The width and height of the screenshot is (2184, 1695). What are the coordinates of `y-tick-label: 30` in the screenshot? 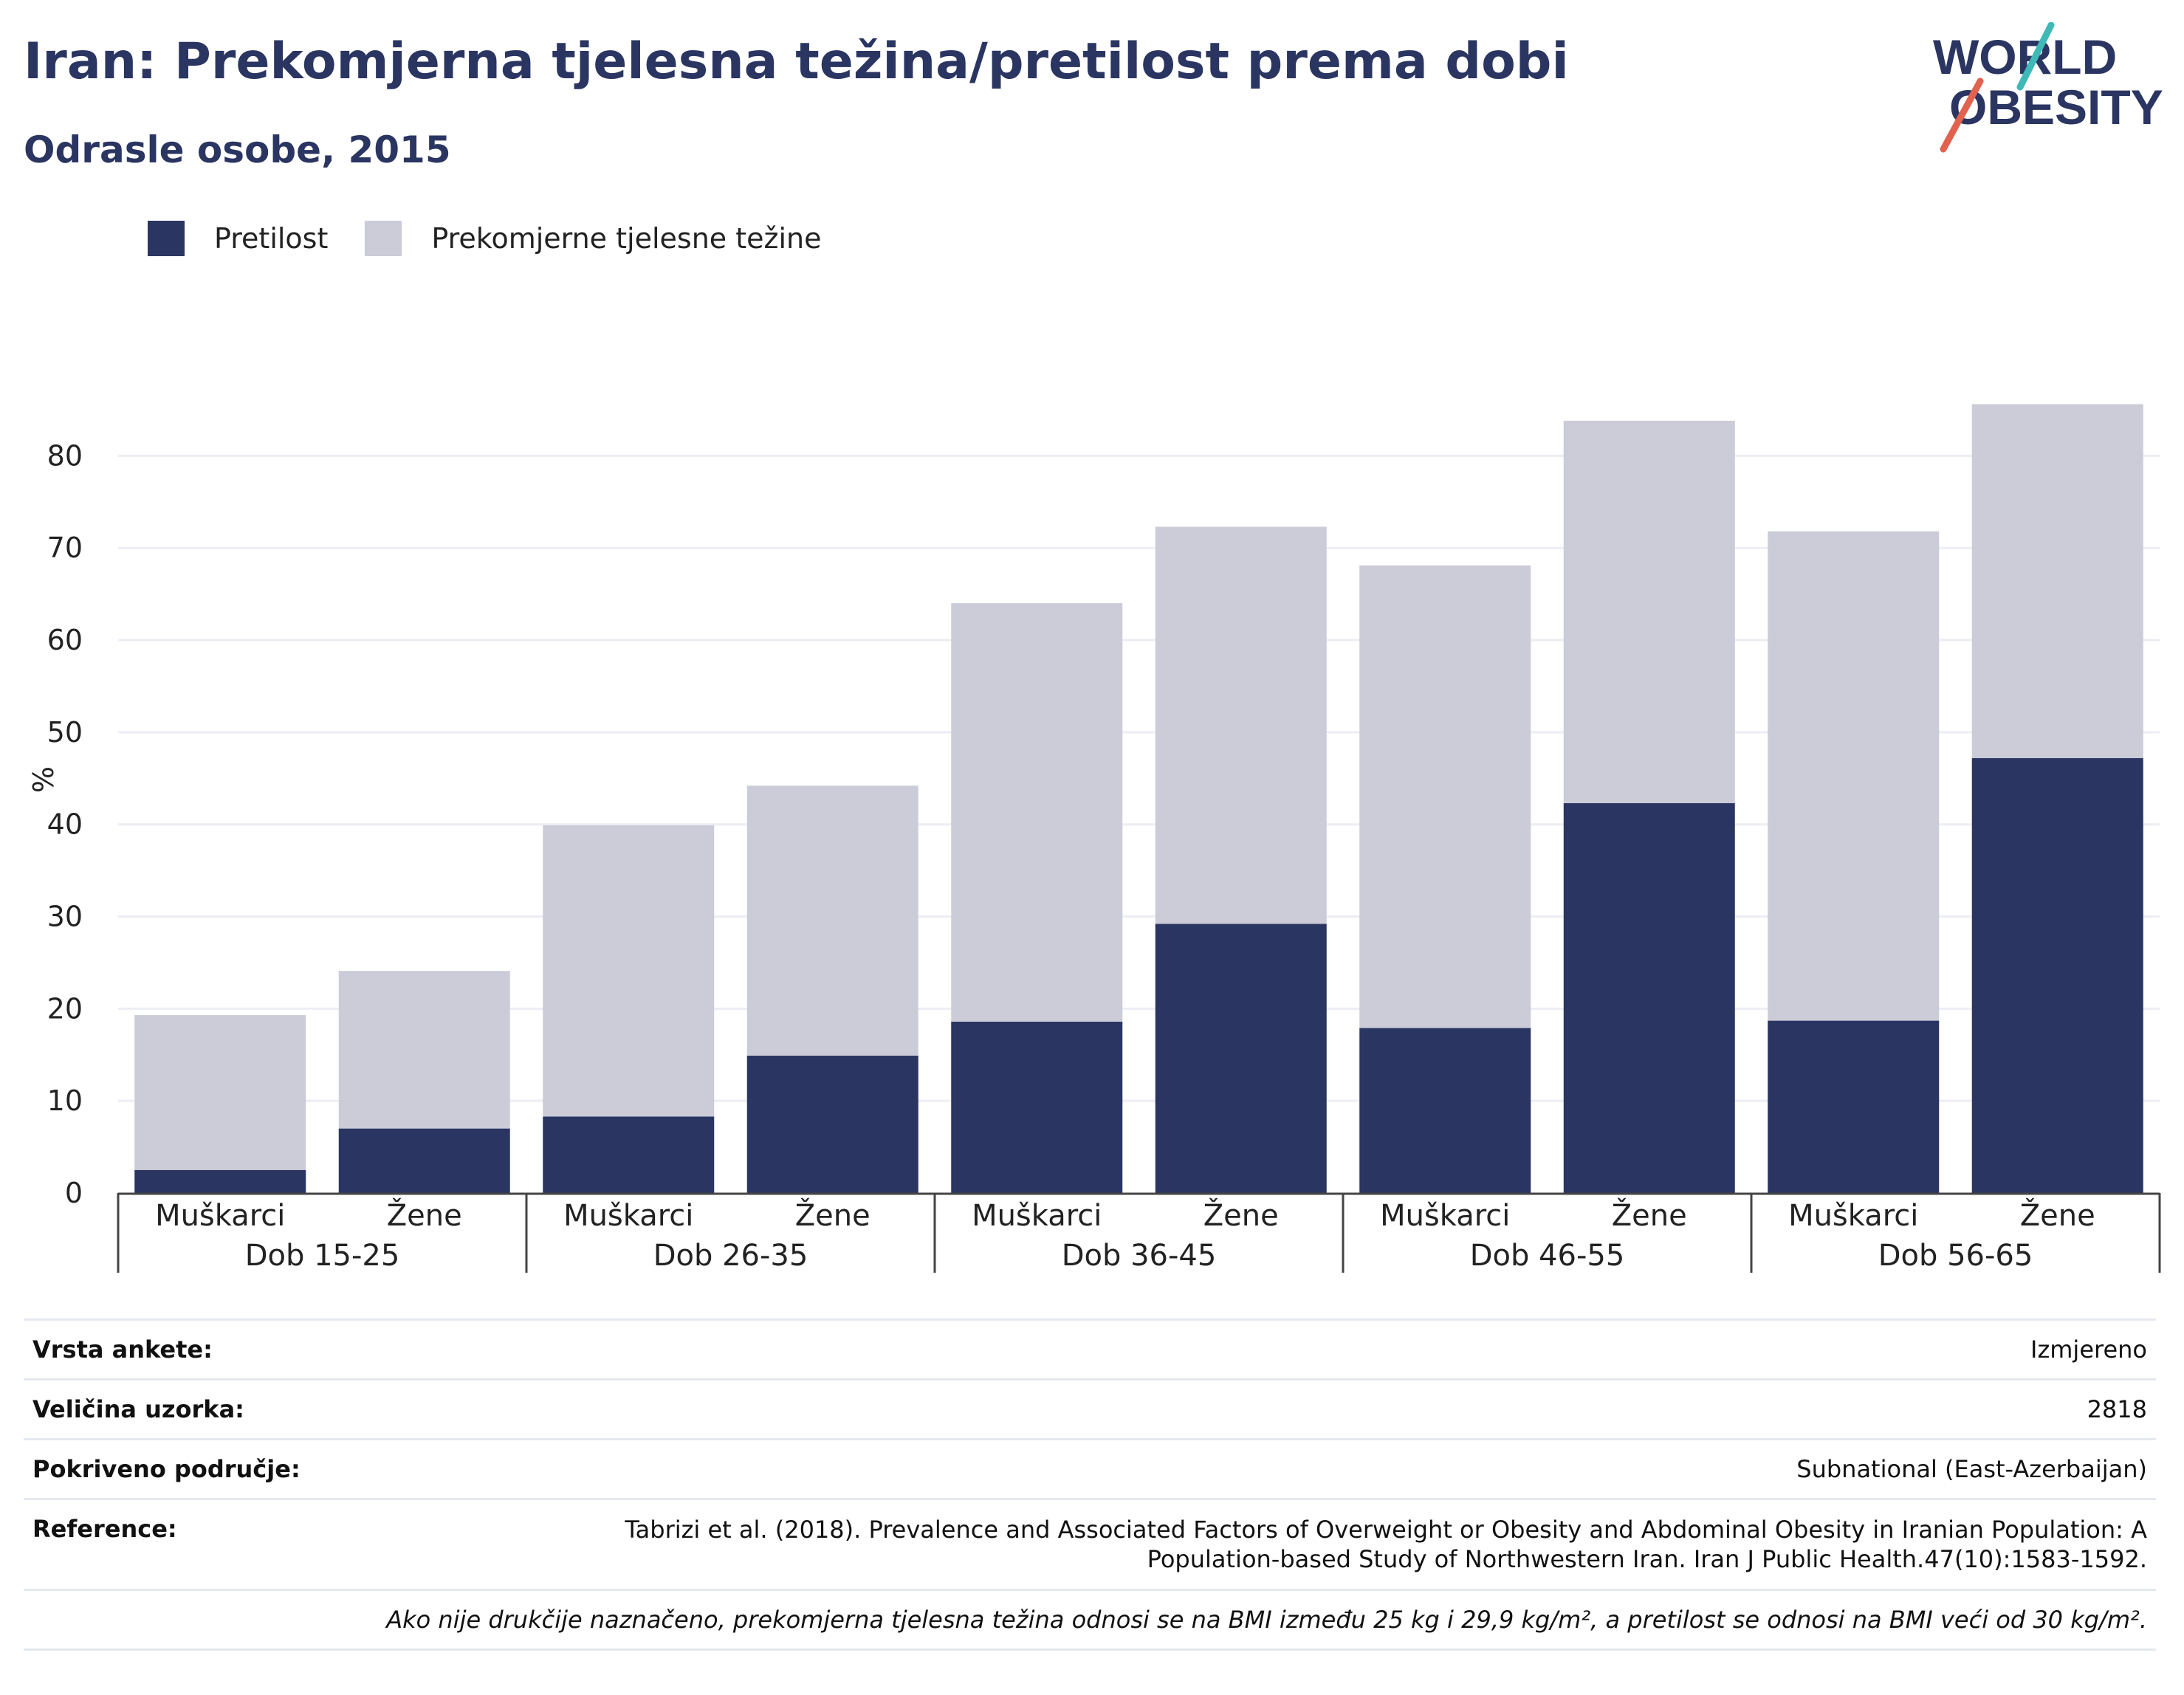 It's located at (65, 917).